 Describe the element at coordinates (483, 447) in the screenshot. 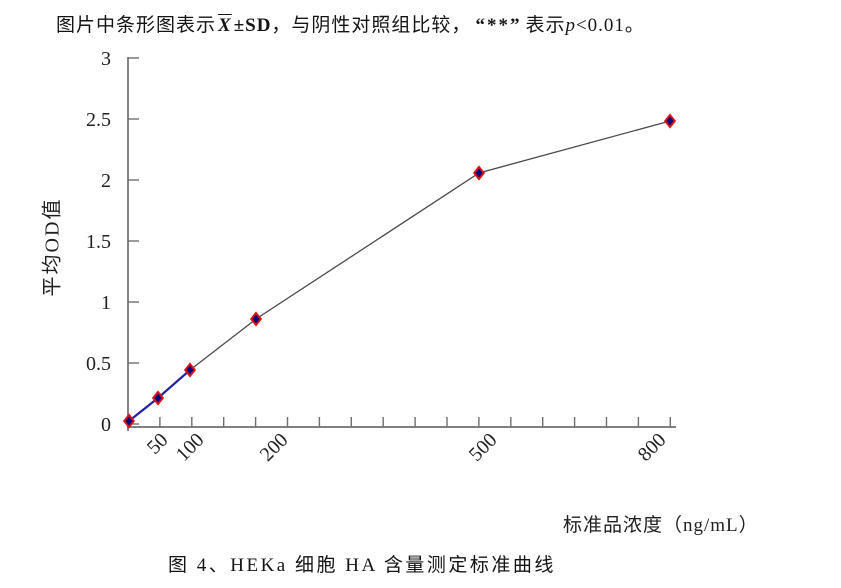

I see `x-tick-label: 500` at that location.